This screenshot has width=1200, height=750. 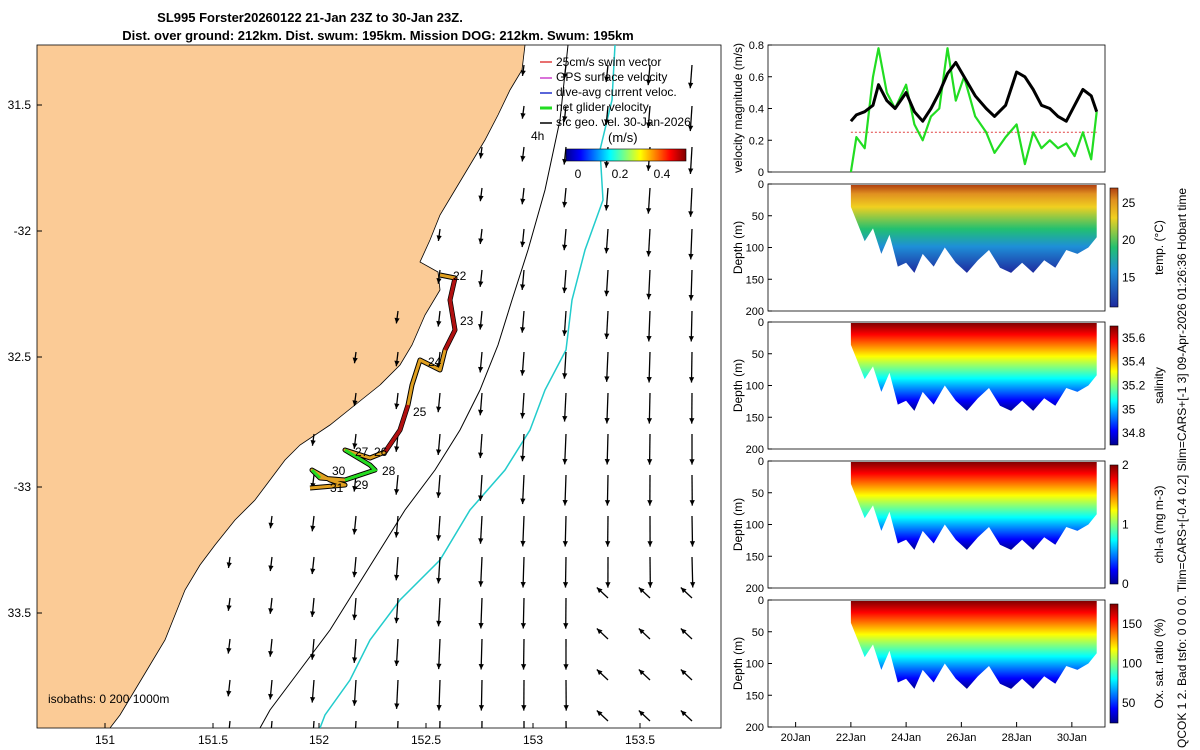 What do you see at coordinates (796, 738) in the screenshot?
I see `time-tick-label: 20Jan` at bounding box center [796, 738].